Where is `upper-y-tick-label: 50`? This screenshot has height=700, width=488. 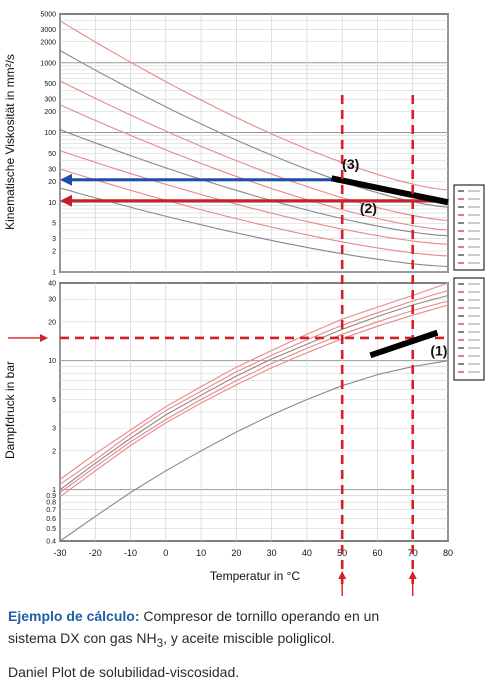
upper-y-tick-label: 50 is located at coordinates (52, 154).